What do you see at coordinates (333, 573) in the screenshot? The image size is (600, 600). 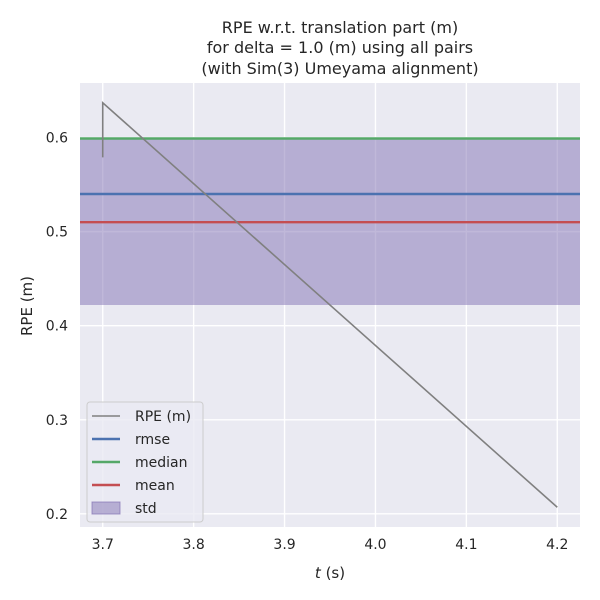 I see `x-axis-label-unit: (s)` at bounding box center [333, 573].